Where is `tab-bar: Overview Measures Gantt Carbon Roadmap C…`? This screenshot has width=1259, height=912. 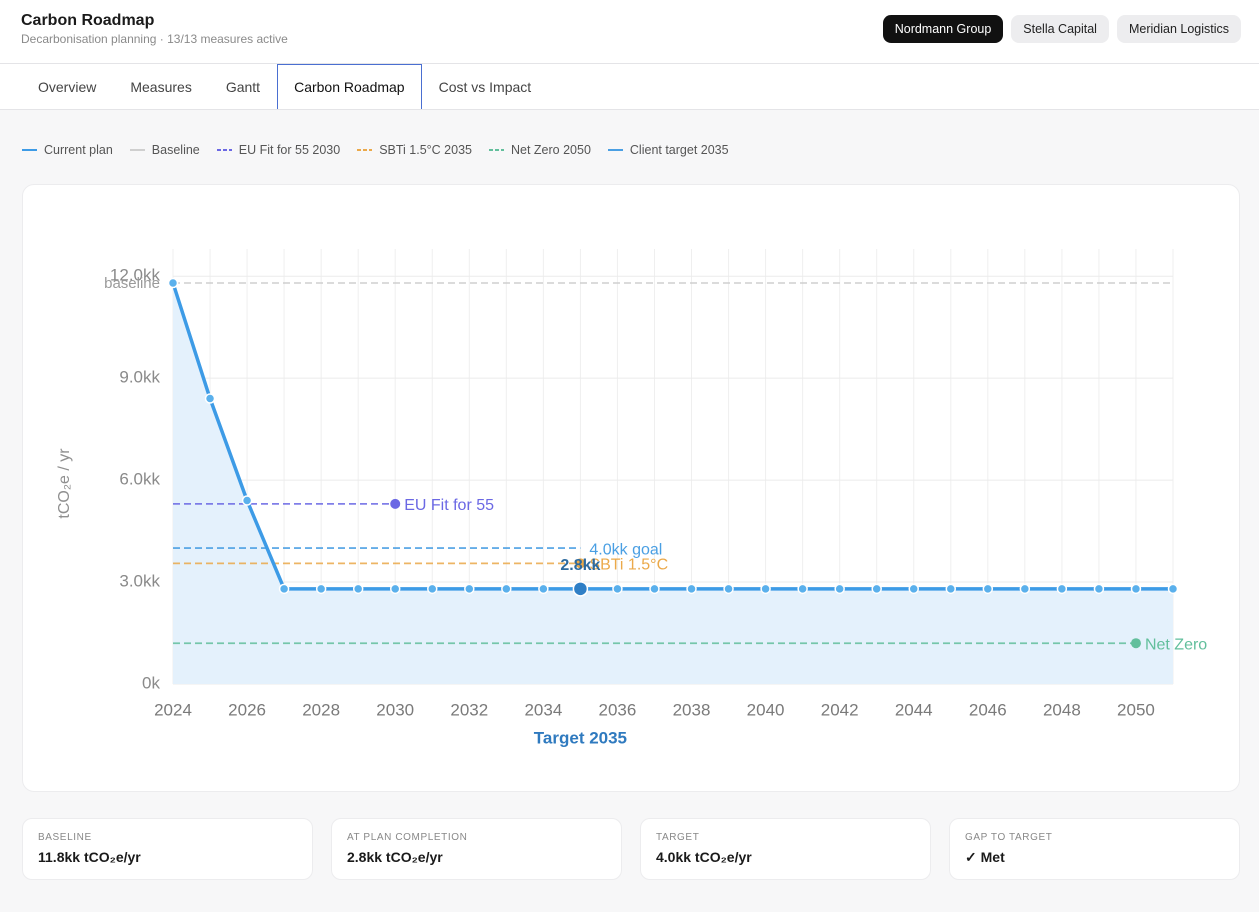
tab-bar: Overview Measures Gantt Carbon Roadmap C… is located at coordinates (629, 87).